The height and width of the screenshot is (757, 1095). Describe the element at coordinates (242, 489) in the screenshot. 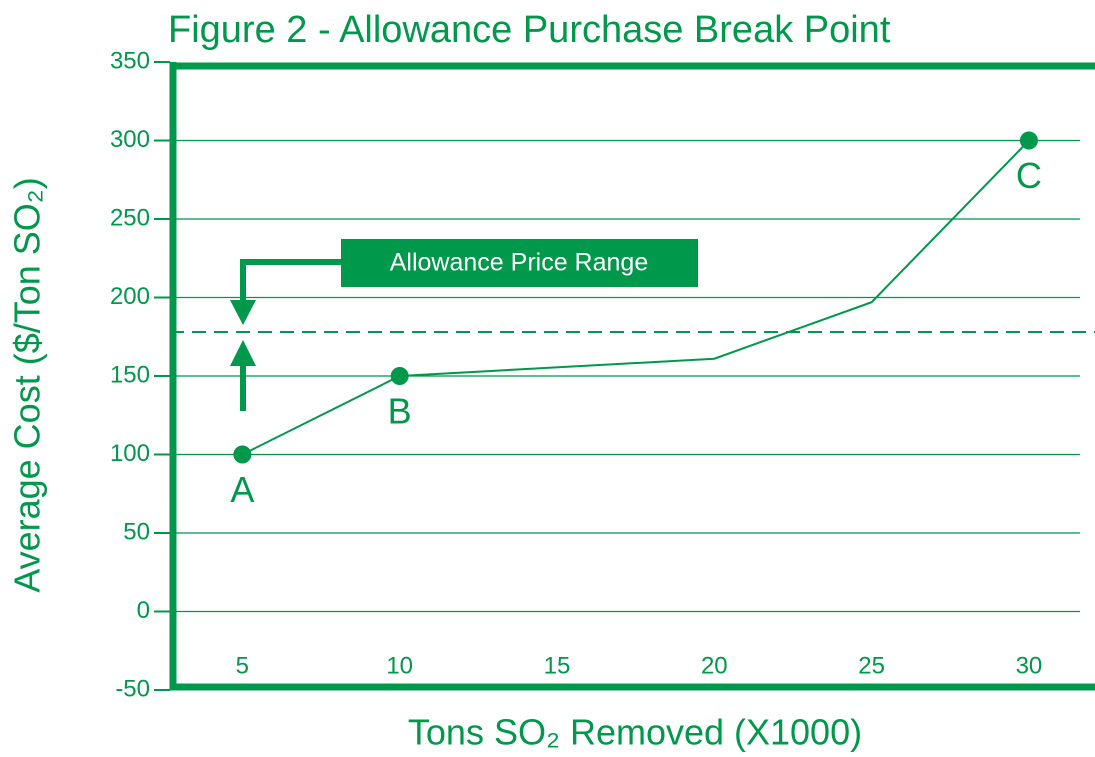

I see `point-label: A` at that location.